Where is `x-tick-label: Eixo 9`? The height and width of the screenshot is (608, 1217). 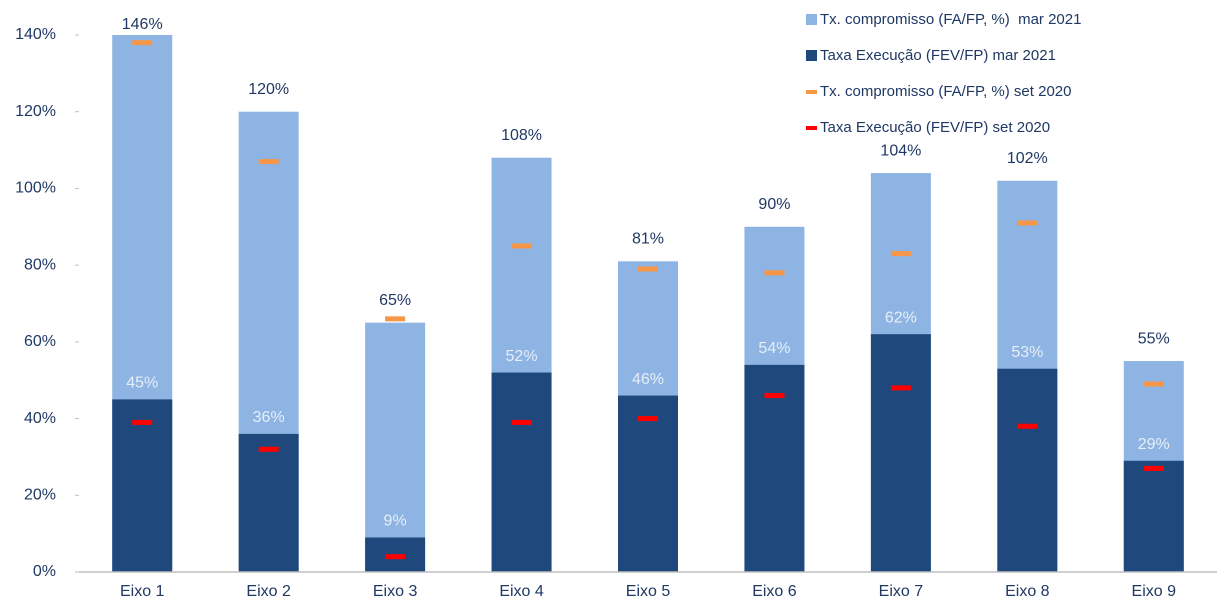
x-tick-label: Eixo 9 is located at coordinates (1154, 591).